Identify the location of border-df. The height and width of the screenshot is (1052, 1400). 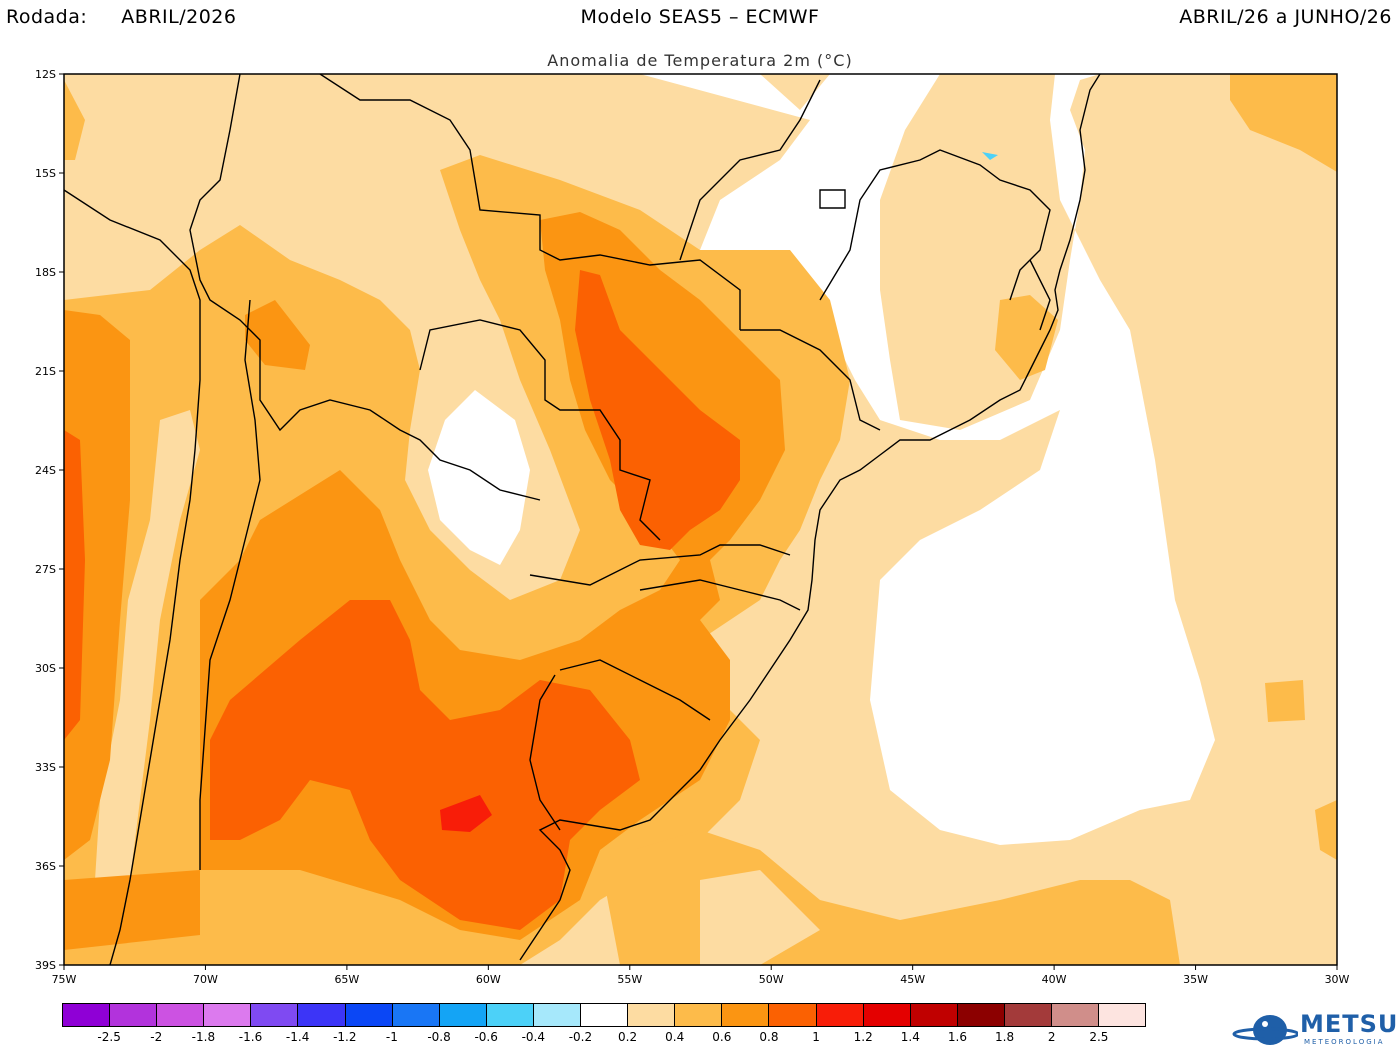
(832, 199).